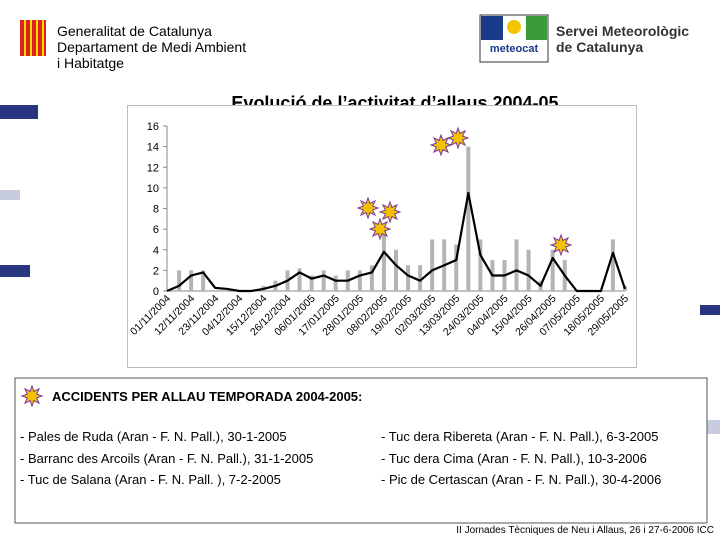 This screenshot has height=540, width=720. What do you see at coordinates (396, 242) in the screenshot?
I see `line` at bounding box center [396, 242].